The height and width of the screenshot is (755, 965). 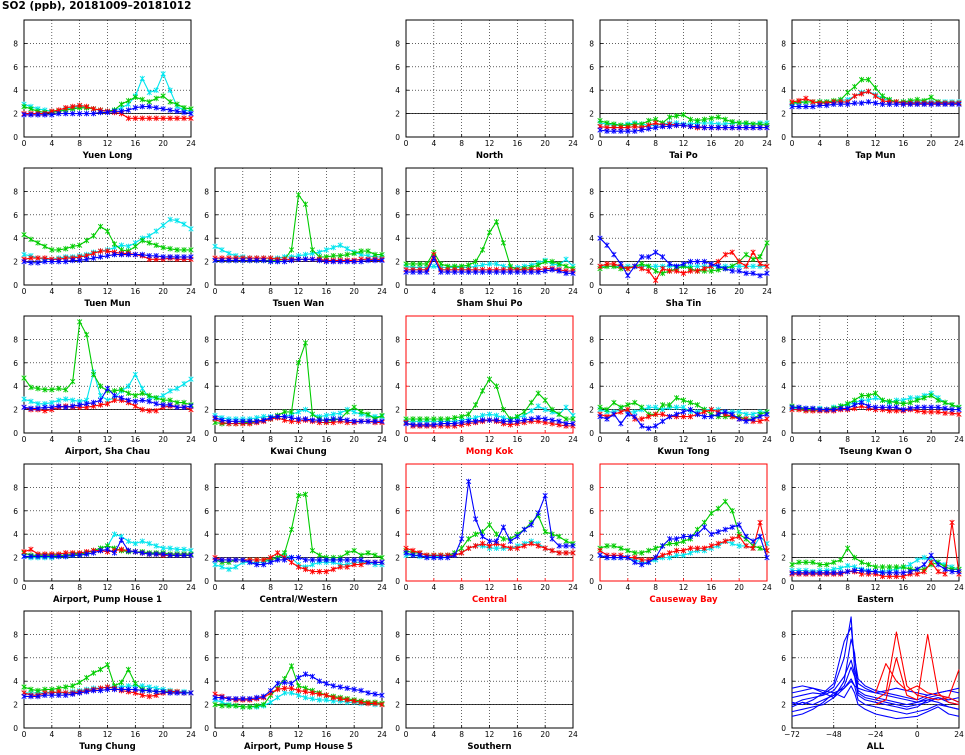 What do you see at coordinates (904, 143) in the screenshot?
I see `x-tick-label: 16` at bounding box center [904, 143].